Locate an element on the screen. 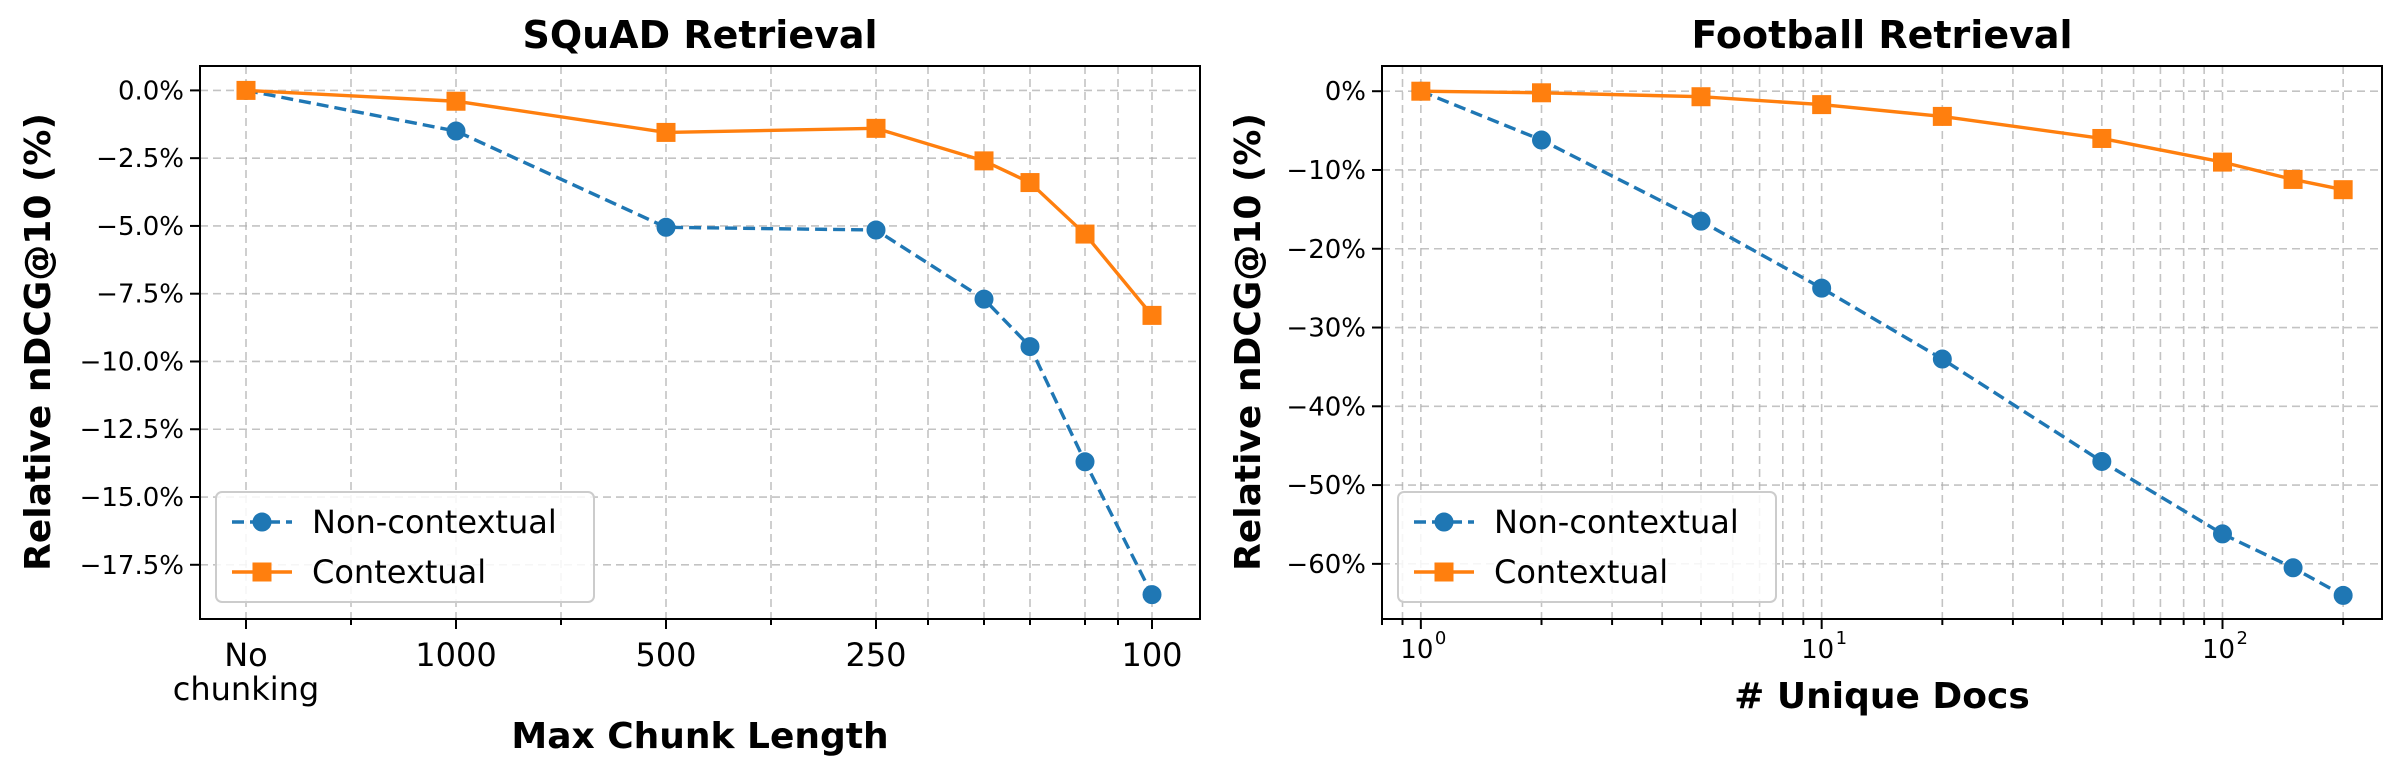 The height and width of the screenshot is (778, 2400). x-tick-label: 250 is located at coordinates (875, 655).